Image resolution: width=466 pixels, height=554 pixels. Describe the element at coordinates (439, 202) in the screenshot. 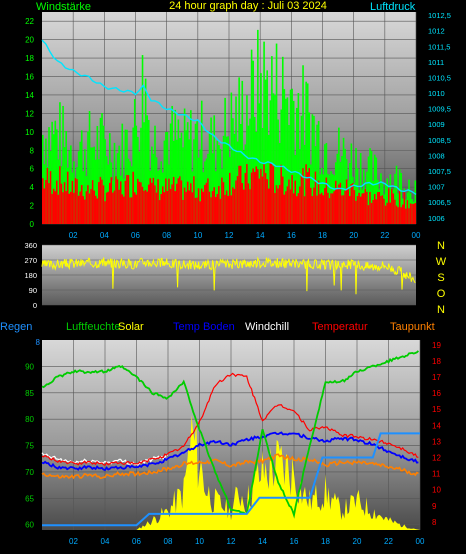

I see `pressure-tick-label: 1006,5` at that location.